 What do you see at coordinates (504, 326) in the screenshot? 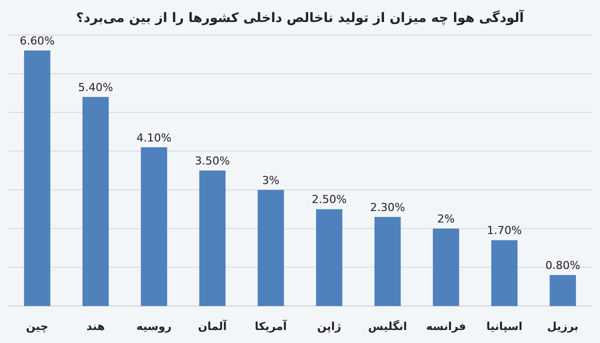
I see `x-tick-label: اسپانیا` at bounding box center [504, 326].